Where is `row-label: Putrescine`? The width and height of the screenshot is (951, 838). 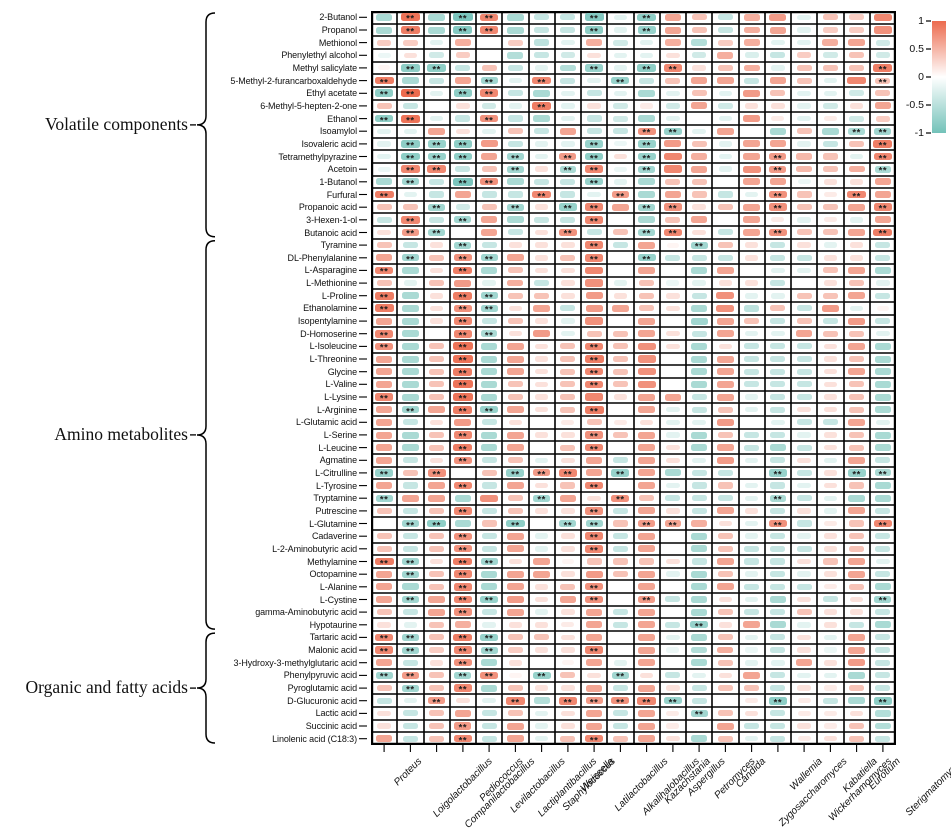 row-label: Putrescine is located at coordinates (336, 510).